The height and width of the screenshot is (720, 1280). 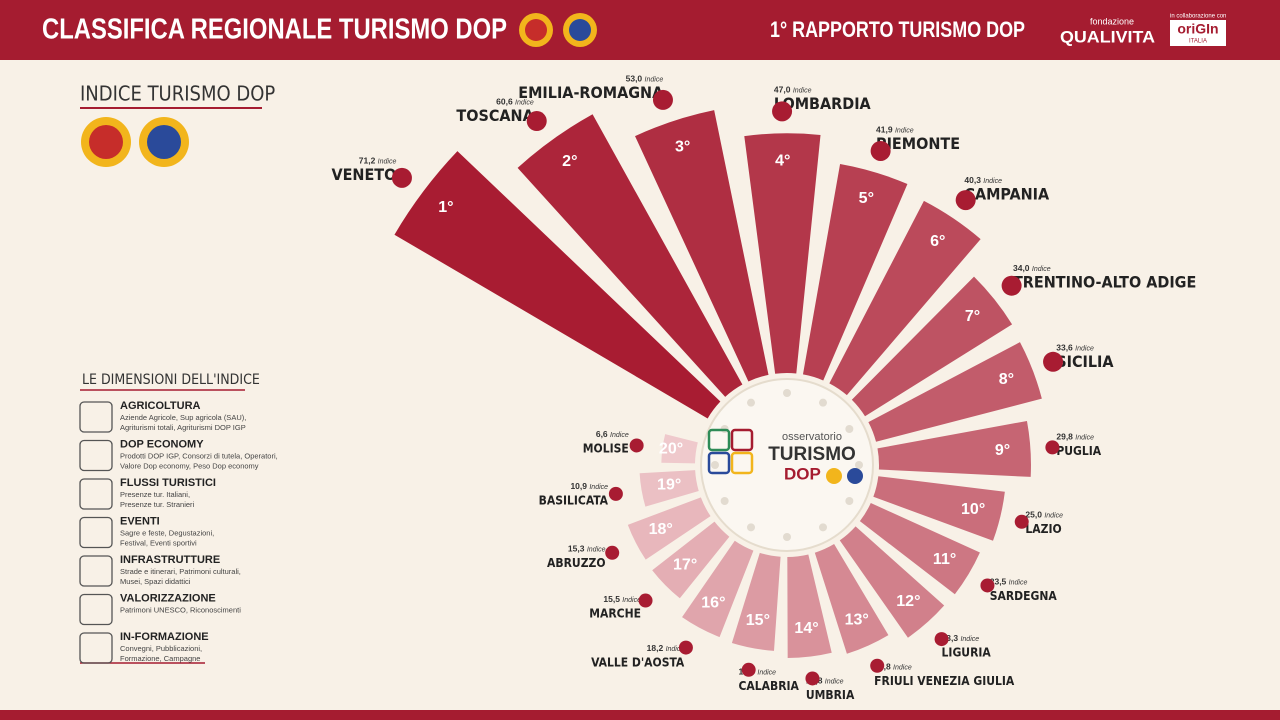 What do you see at coordinates (944, 681) in the screenshot?
I see `region-name: FRIULI VENEZIA GIULIA` at bounding box center [944, 681].